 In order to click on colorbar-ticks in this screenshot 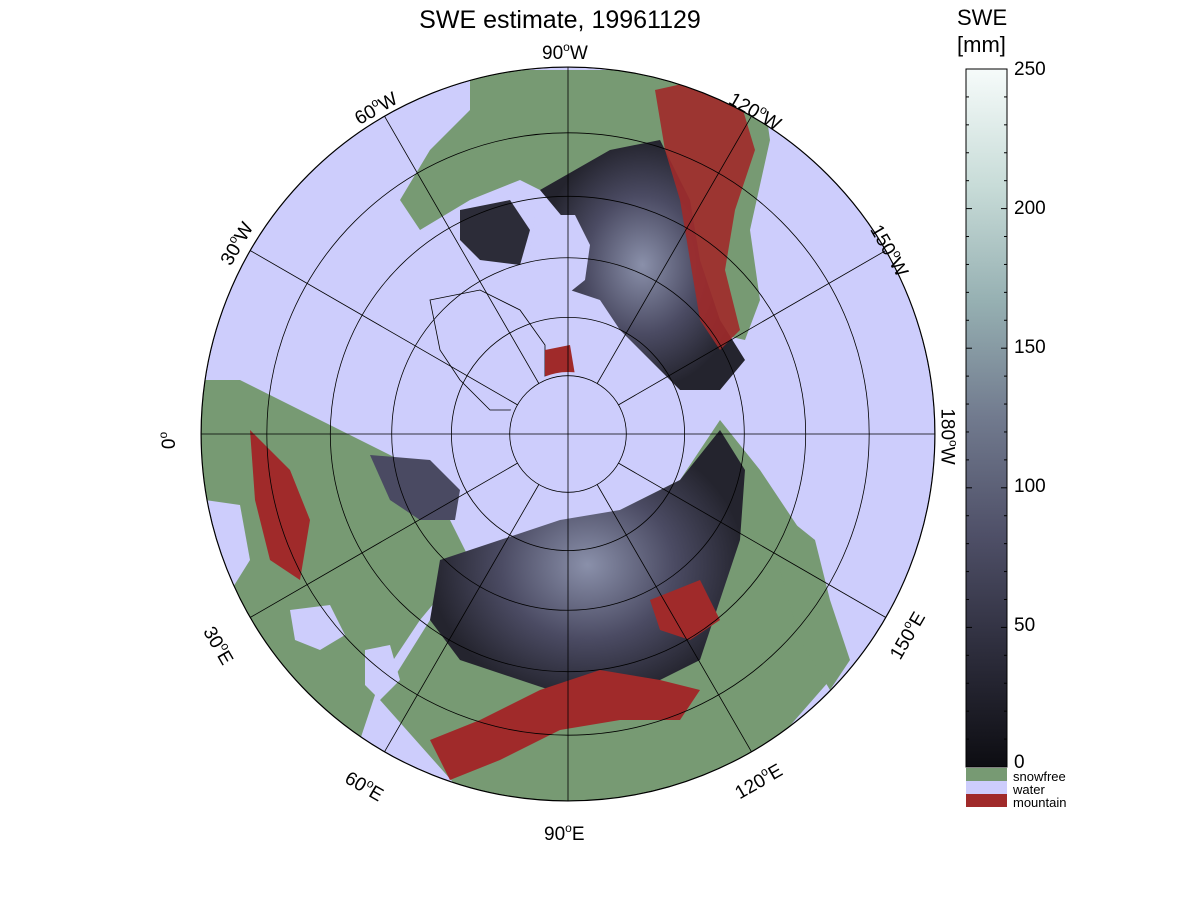, I will do `click(986, 418)`.